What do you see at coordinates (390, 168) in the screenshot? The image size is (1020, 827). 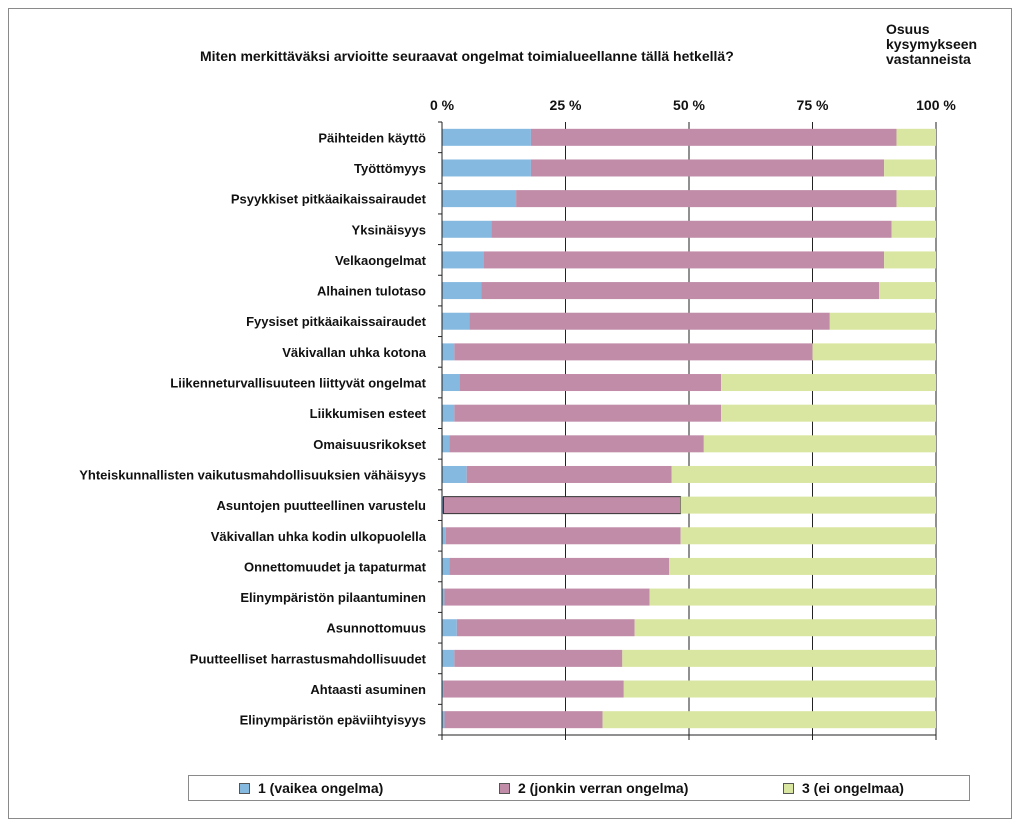 I see `category-label: Työttömyys` at bounding box center [390, 168].